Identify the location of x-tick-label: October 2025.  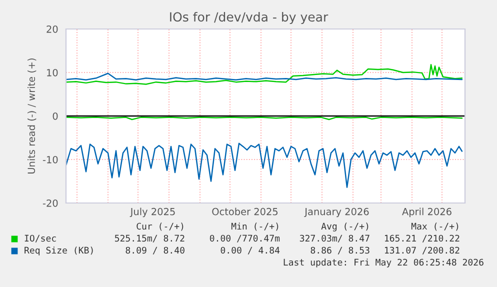
(245, 212).